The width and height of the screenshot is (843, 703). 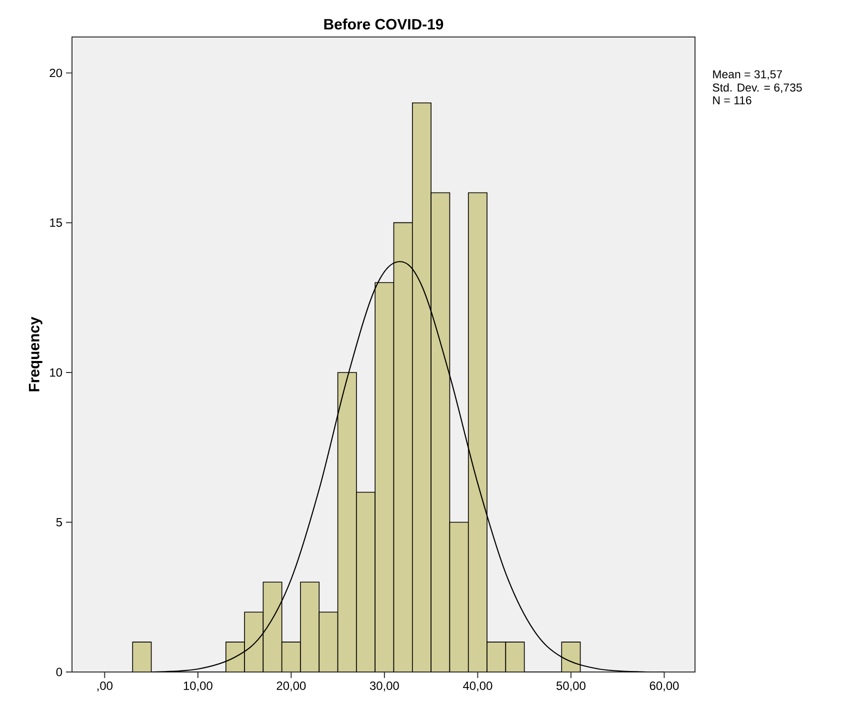 What do you see at coordinates (104, 687) in the screenshot?
I see `x-tick-label: ,00` at bounding box center [104, 687].